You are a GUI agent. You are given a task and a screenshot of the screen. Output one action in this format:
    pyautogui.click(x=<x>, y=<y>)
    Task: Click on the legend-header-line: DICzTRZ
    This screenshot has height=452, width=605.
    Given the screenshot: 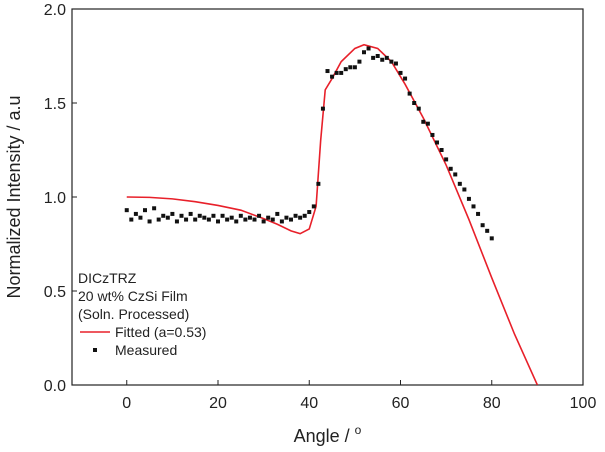 What is the action you would take?
    pyautogui.click(x=107, y=278)
    